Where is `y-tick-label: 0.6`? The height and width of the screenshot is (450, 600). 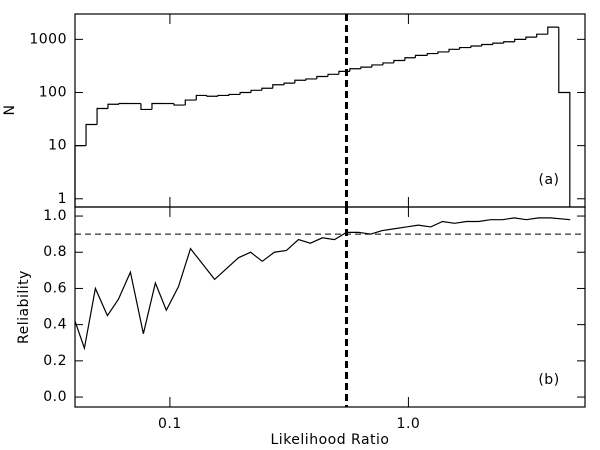 y-tick-label: 0.6 is located at coordinates (55, 288).